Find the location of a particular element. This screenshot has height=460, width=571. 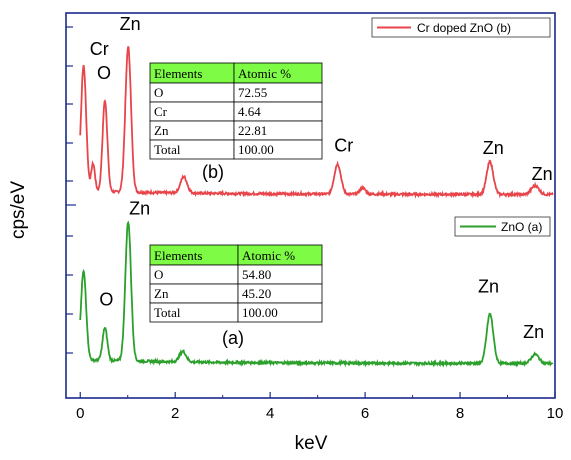

table-cell-text: 22.81 is located at coordinates (252, 130).